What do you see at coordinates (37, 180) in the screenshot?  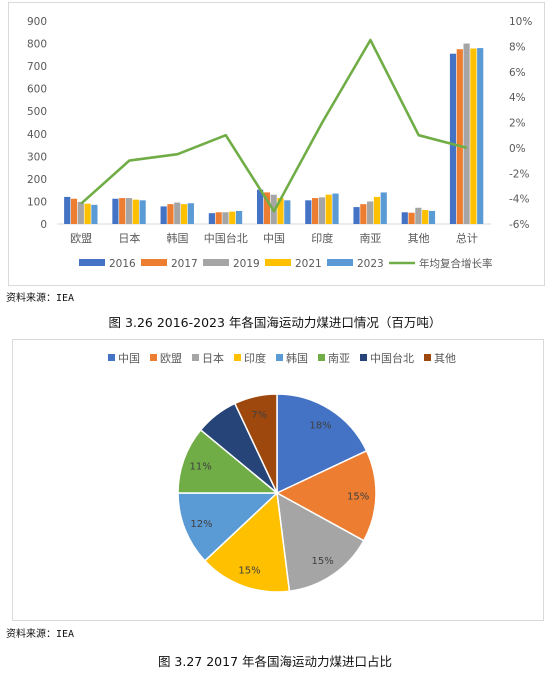 I see `y-tick-label: 200` at bounding box center [37, 180].